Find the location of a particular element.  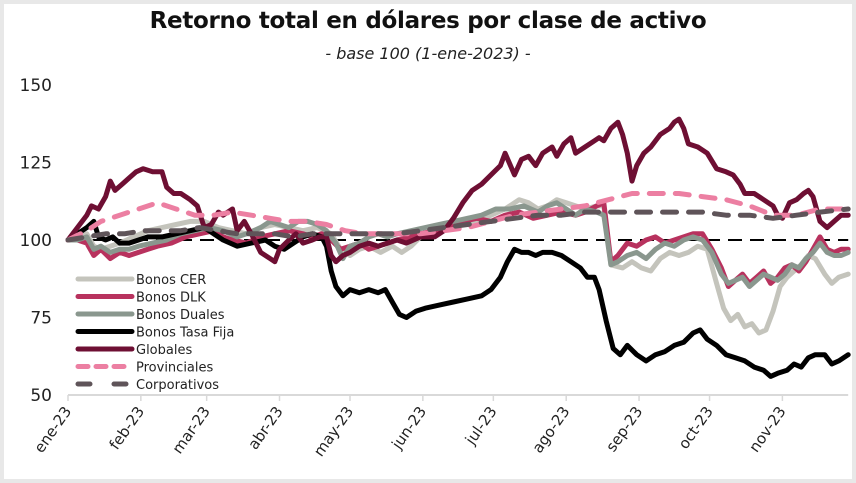

x-tick-label: sep-23 is located at coordinates (624, 429).